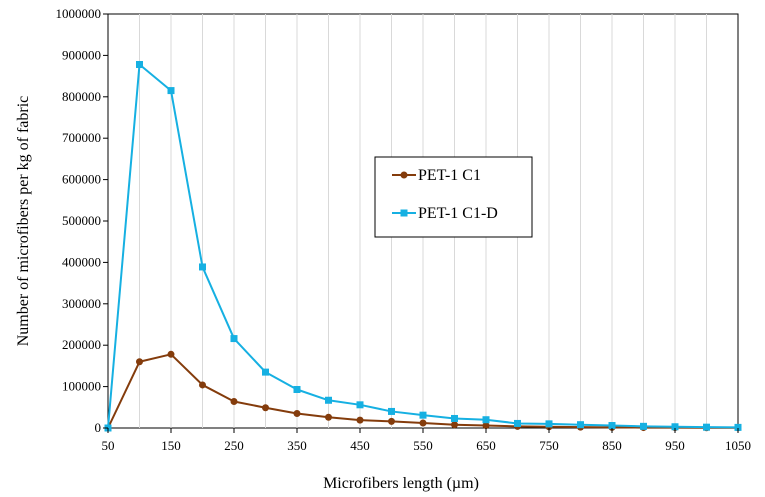  What do you see at coordinates (360, 445) in the screenshot?
I see `x-tick-label: 450` at bounding box center [360, 445].